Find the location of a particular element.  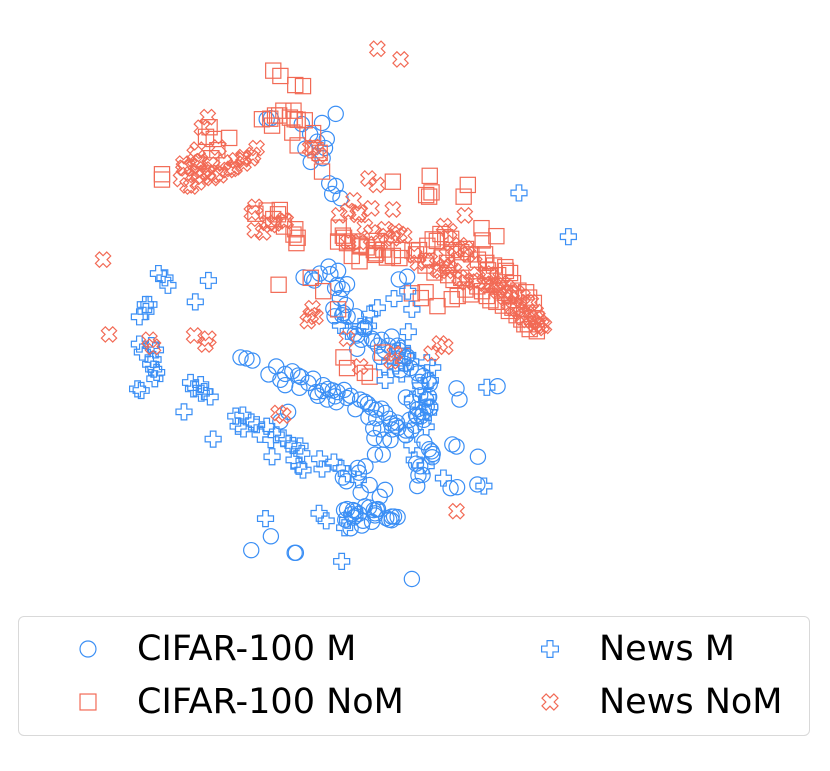

legend-item-cifar-m: CIFAR-100 M is located at coordinates (210, 649).